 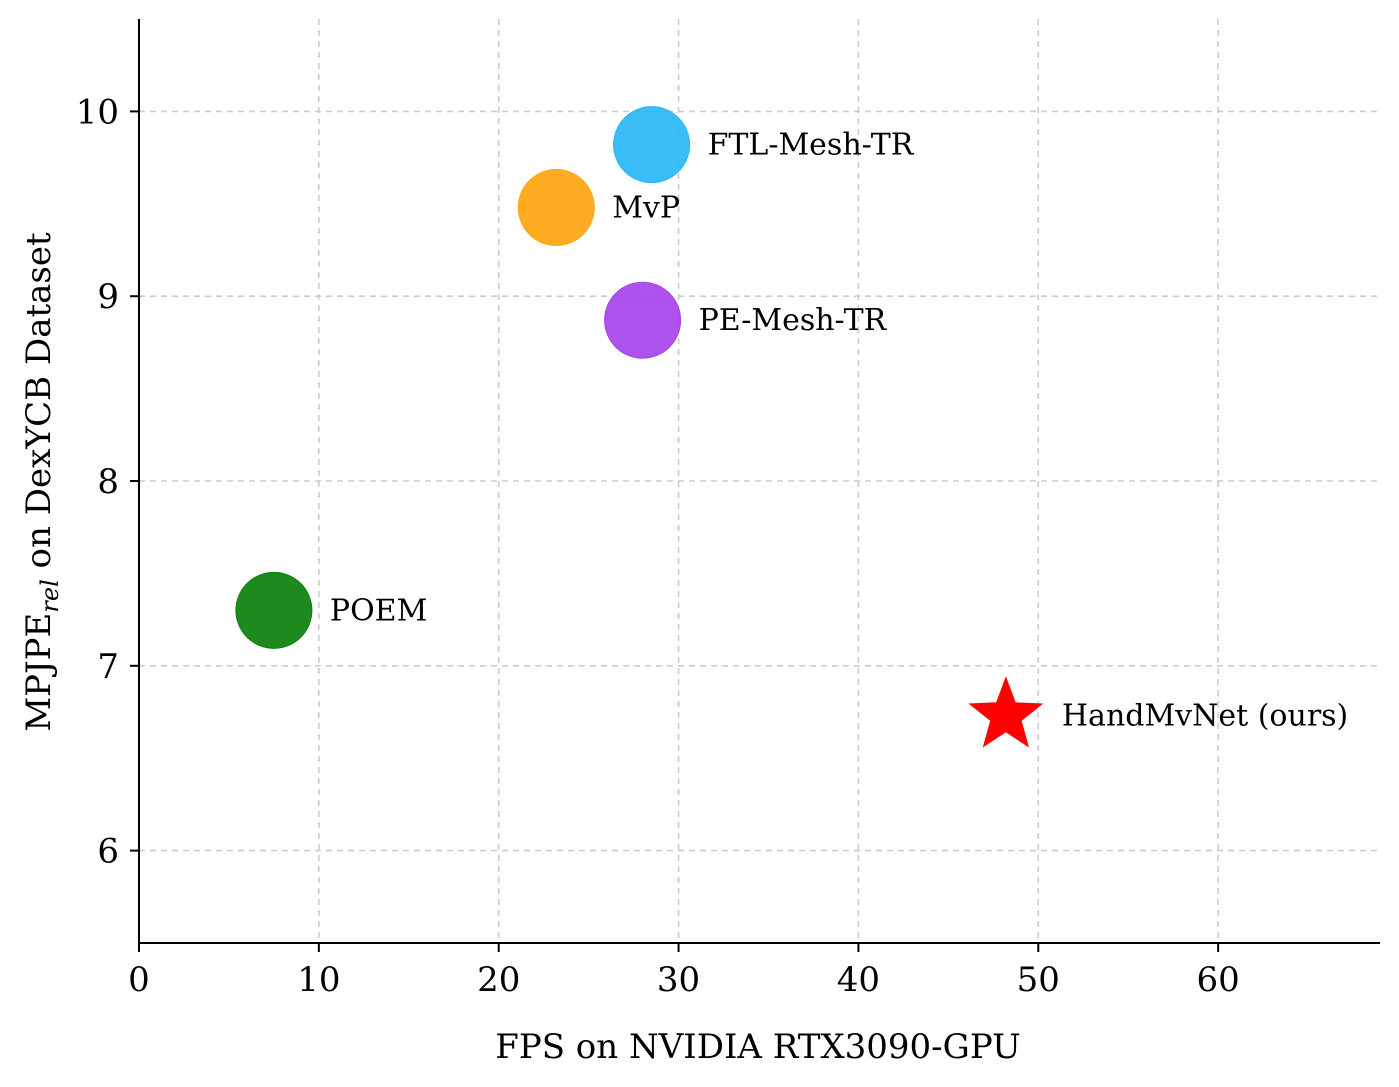 What do you see at coordinates (1006, 712) in the screenshot?
I see `point-handmvnet-ours-star` at bounding box center [1006, 712].